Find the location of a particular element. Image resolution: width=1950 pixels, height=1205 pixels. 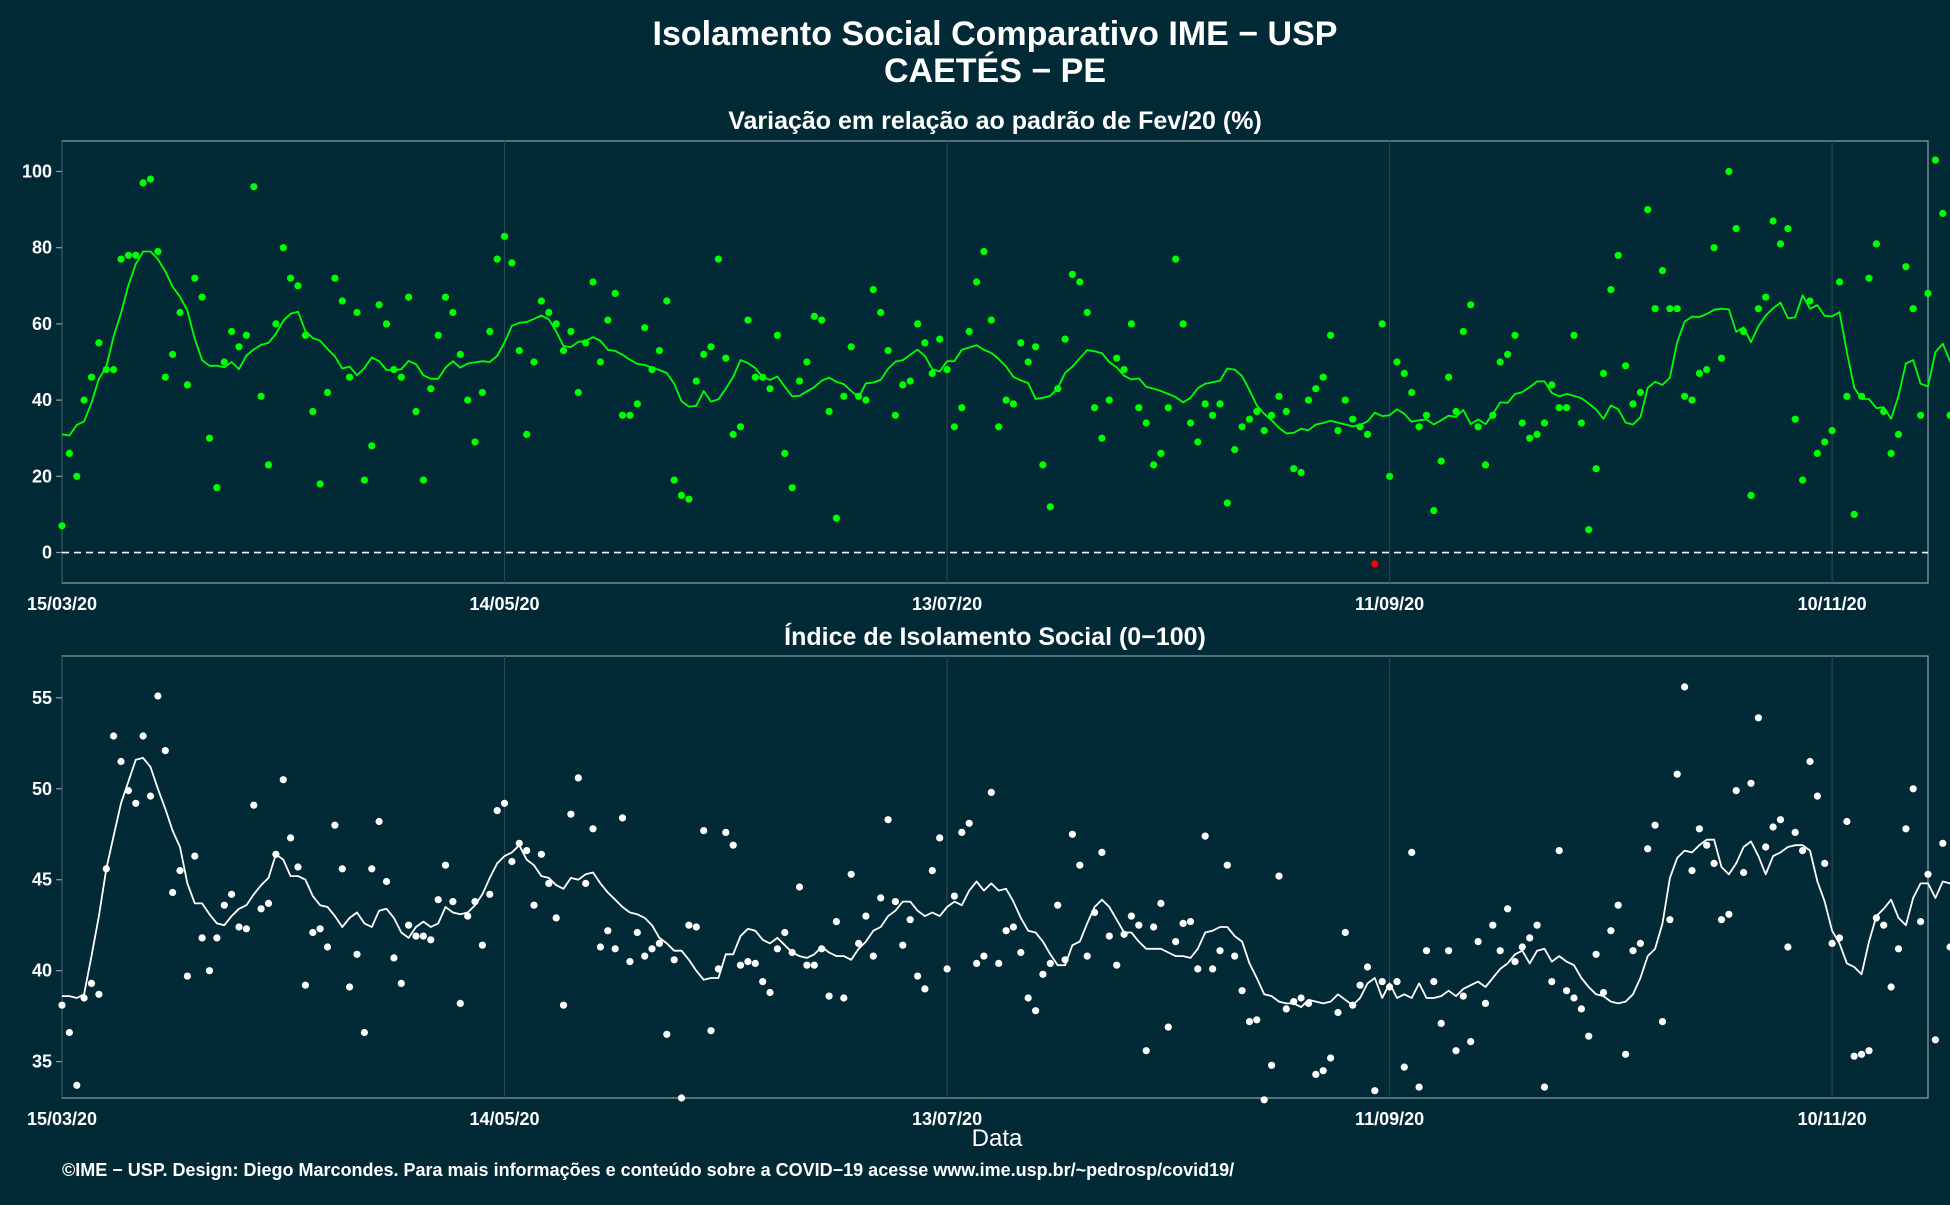

main-title: Isolamento Social Comparativo IME − USP is located at coordinates (995, 34).